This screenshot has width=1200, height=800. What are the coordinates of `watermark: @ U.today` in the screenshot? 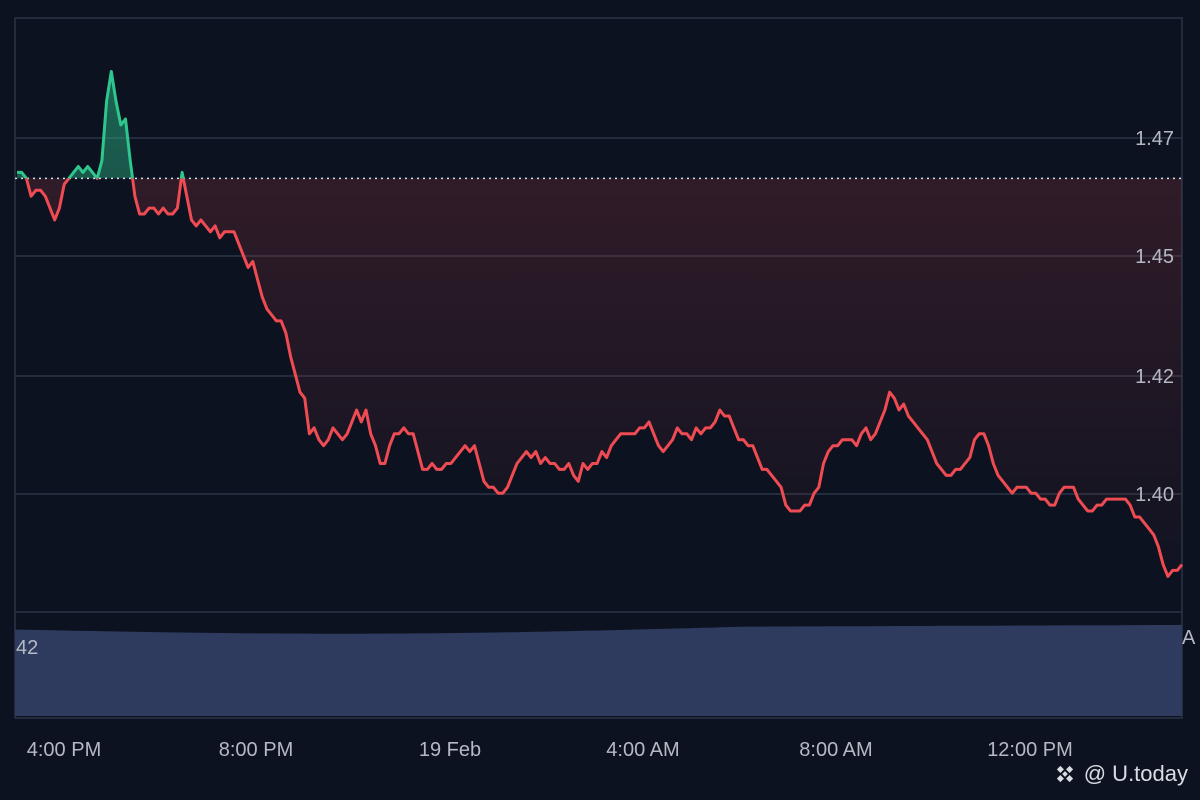 It's located at (1121, 774).